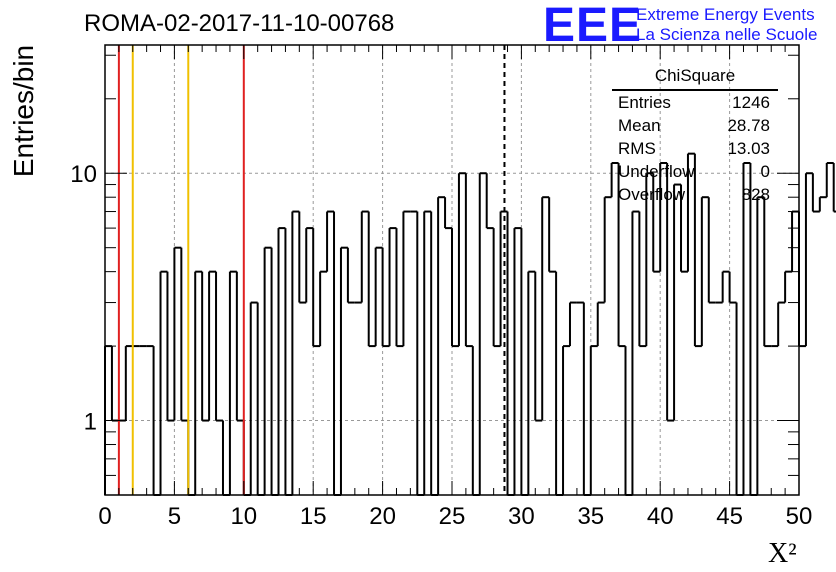 This screenshot has width=836, height=572. I want to click on stats-value: 0, so click(765, 171).